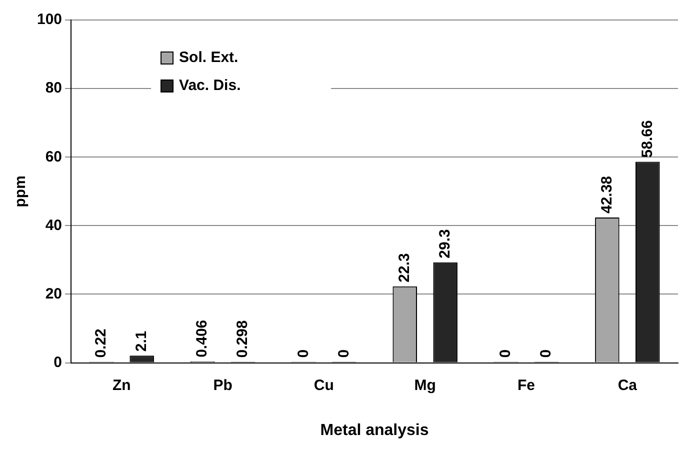 The image size is (688, 452). I want to click on x-tick-label: Zn, so click(121, 385).